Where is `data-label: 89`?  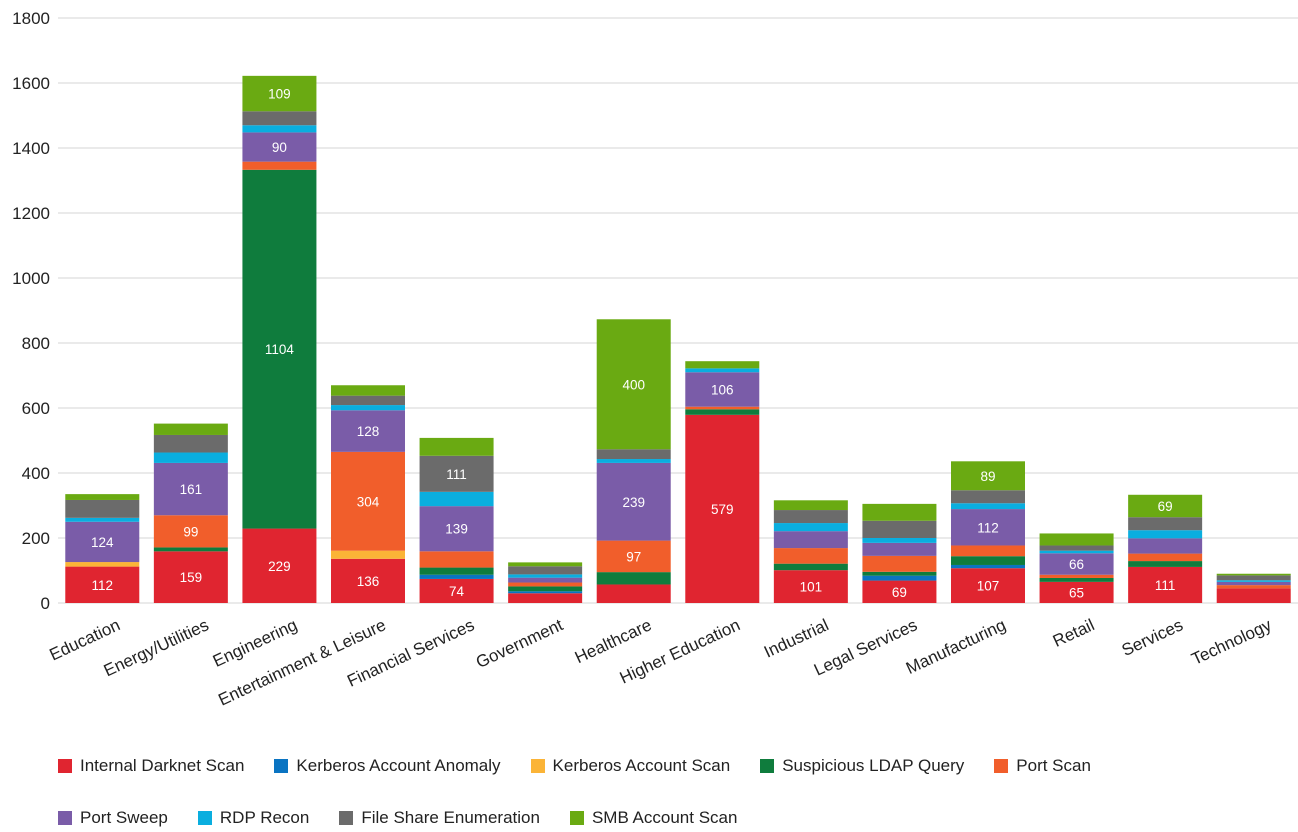 data-label: 89 is located at coordinates (987, 476).